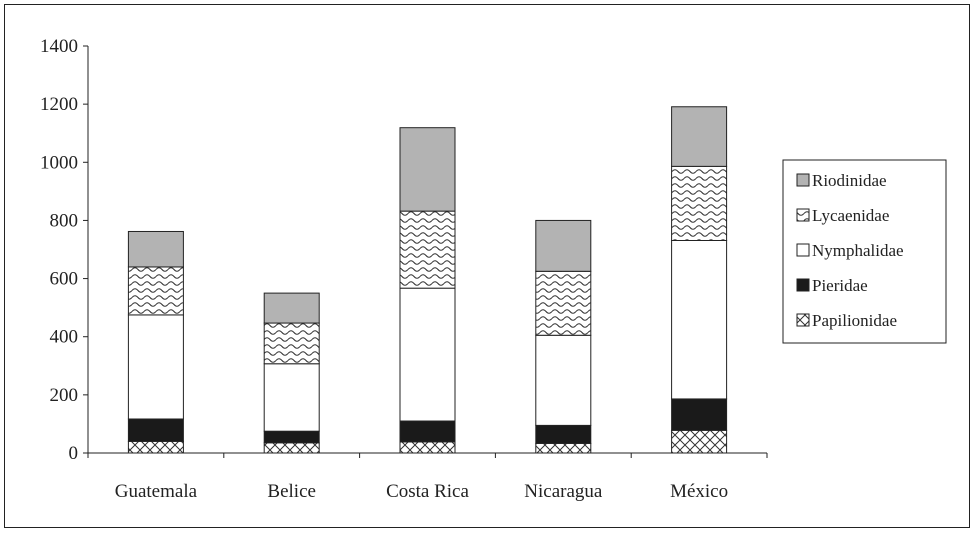 This screenshot has height=533, width=975. I want to click on x-category-label: Belice, so click(291, 491).